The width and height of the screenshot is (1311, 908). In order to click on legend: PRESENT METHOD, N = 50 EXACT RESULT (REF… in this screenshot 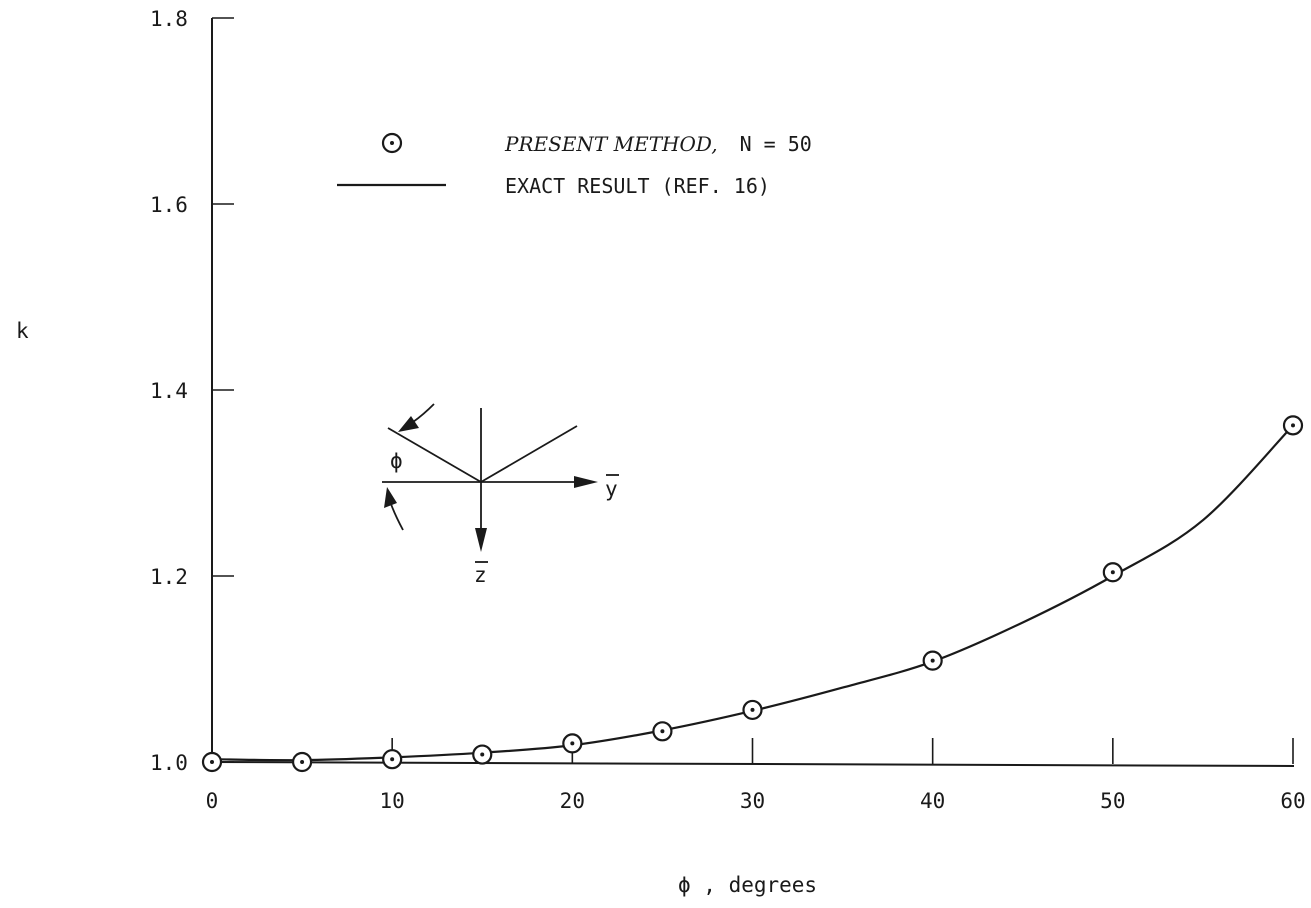, I will do `click(574, 165)`.